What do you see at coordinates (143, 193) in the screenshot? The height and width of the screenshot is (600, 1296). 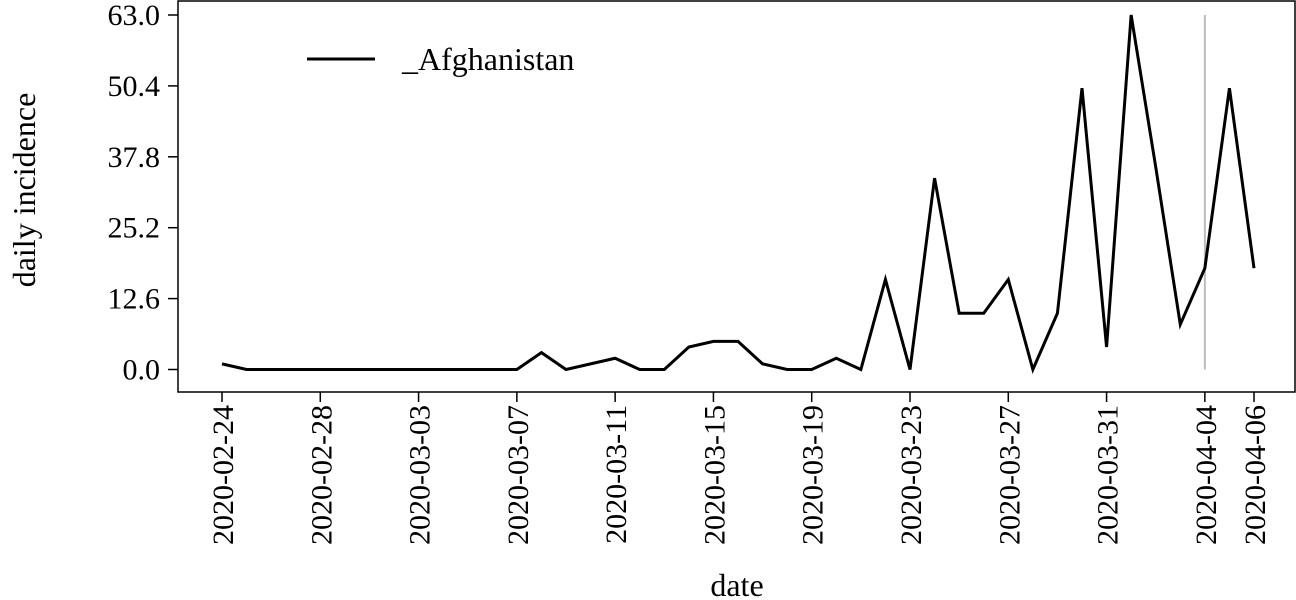 I see `y-axis: 0.0 12.6 25.2 37.8 50.4 63.0` at bounding box center [143, 193].